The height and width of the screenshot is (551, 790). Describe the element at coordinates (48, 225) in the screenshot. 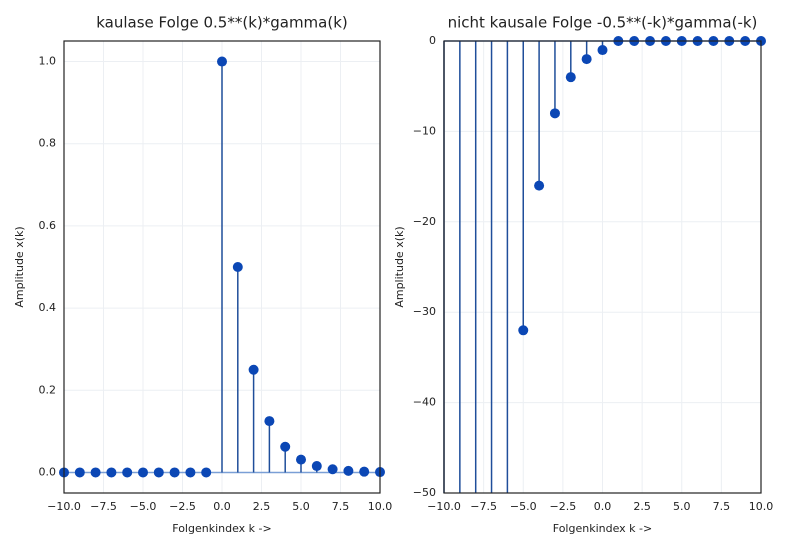

I see `y-tick-label: 0.6` at that location.